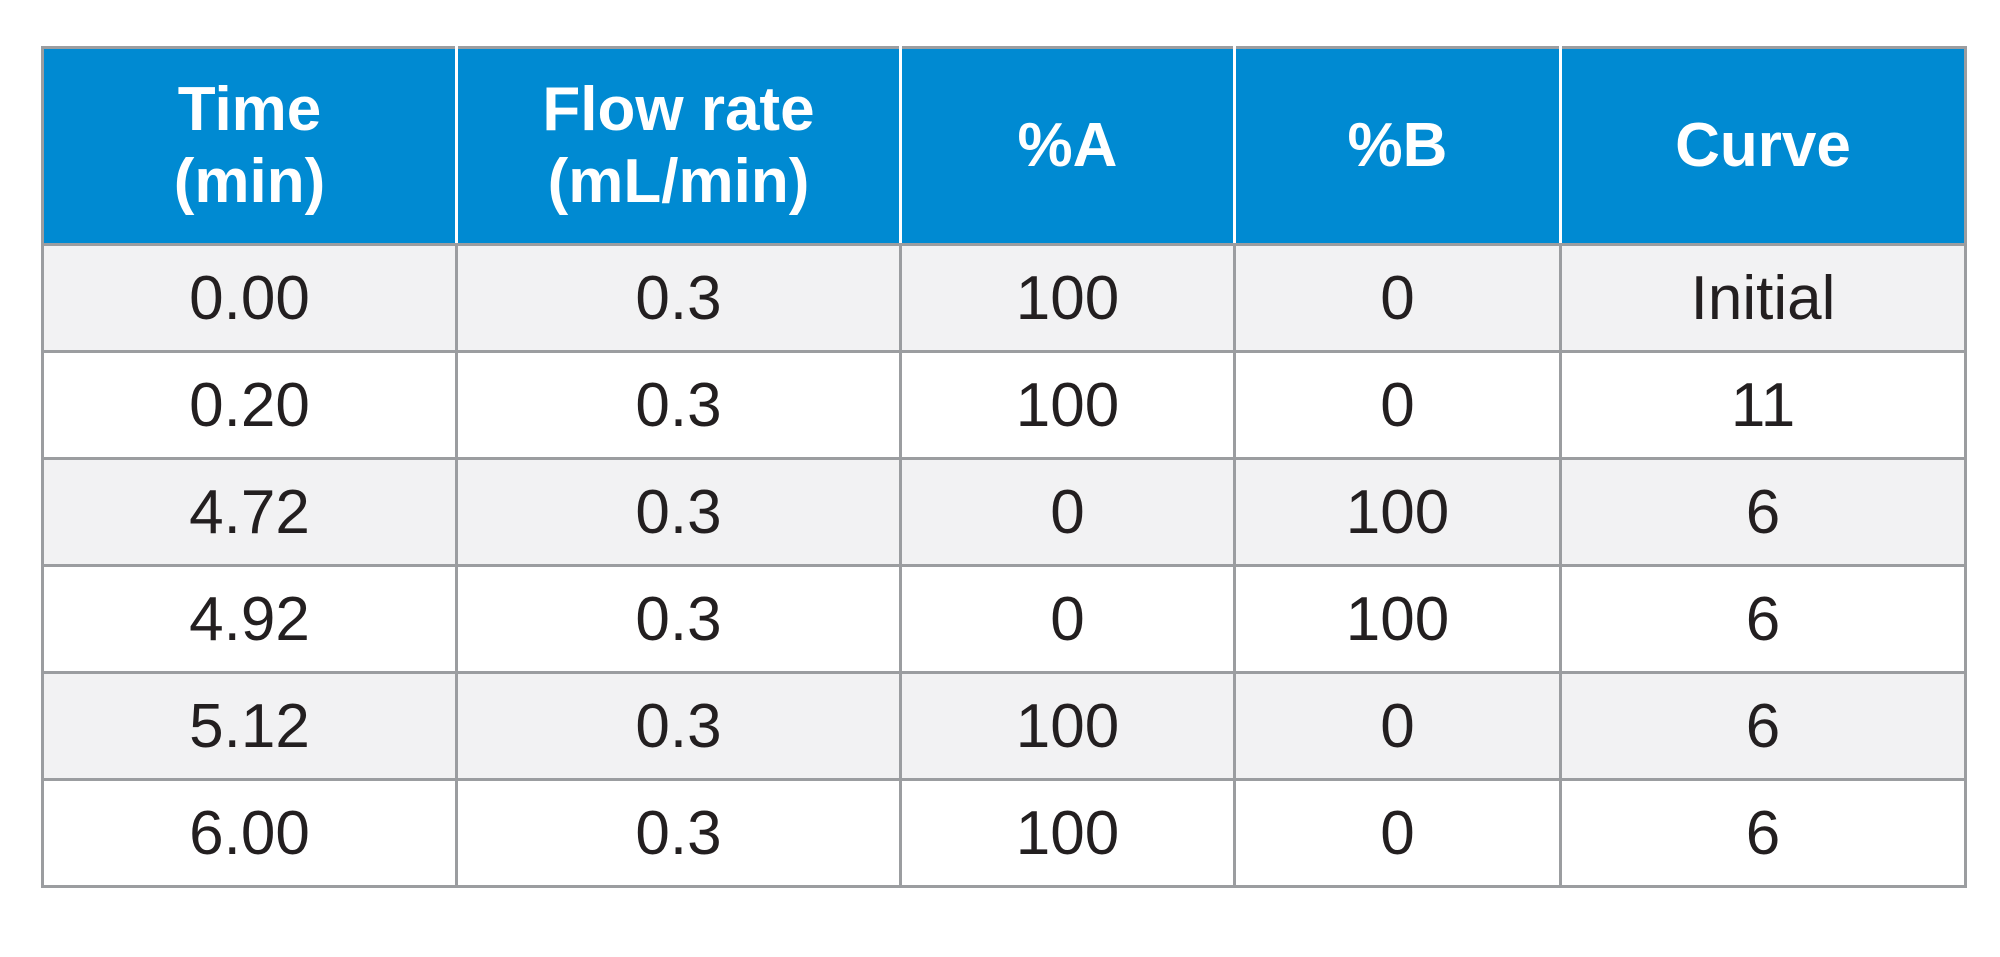  What do you see at coordinates (249, 405) in the screenshot?
I see `cell-time: 0.20` at bounding box center [249, 405].